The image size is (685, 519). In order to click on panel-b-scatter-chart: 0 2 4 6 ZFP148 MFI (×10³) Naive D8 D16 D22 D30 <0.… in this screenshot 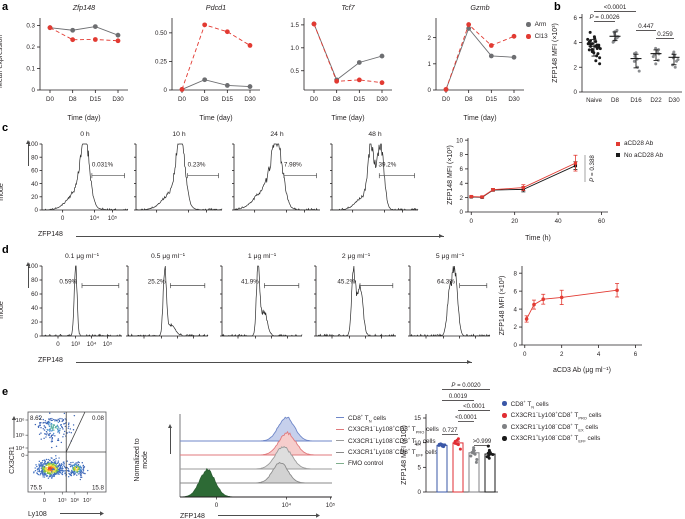, I will do `click(616, 62)`.